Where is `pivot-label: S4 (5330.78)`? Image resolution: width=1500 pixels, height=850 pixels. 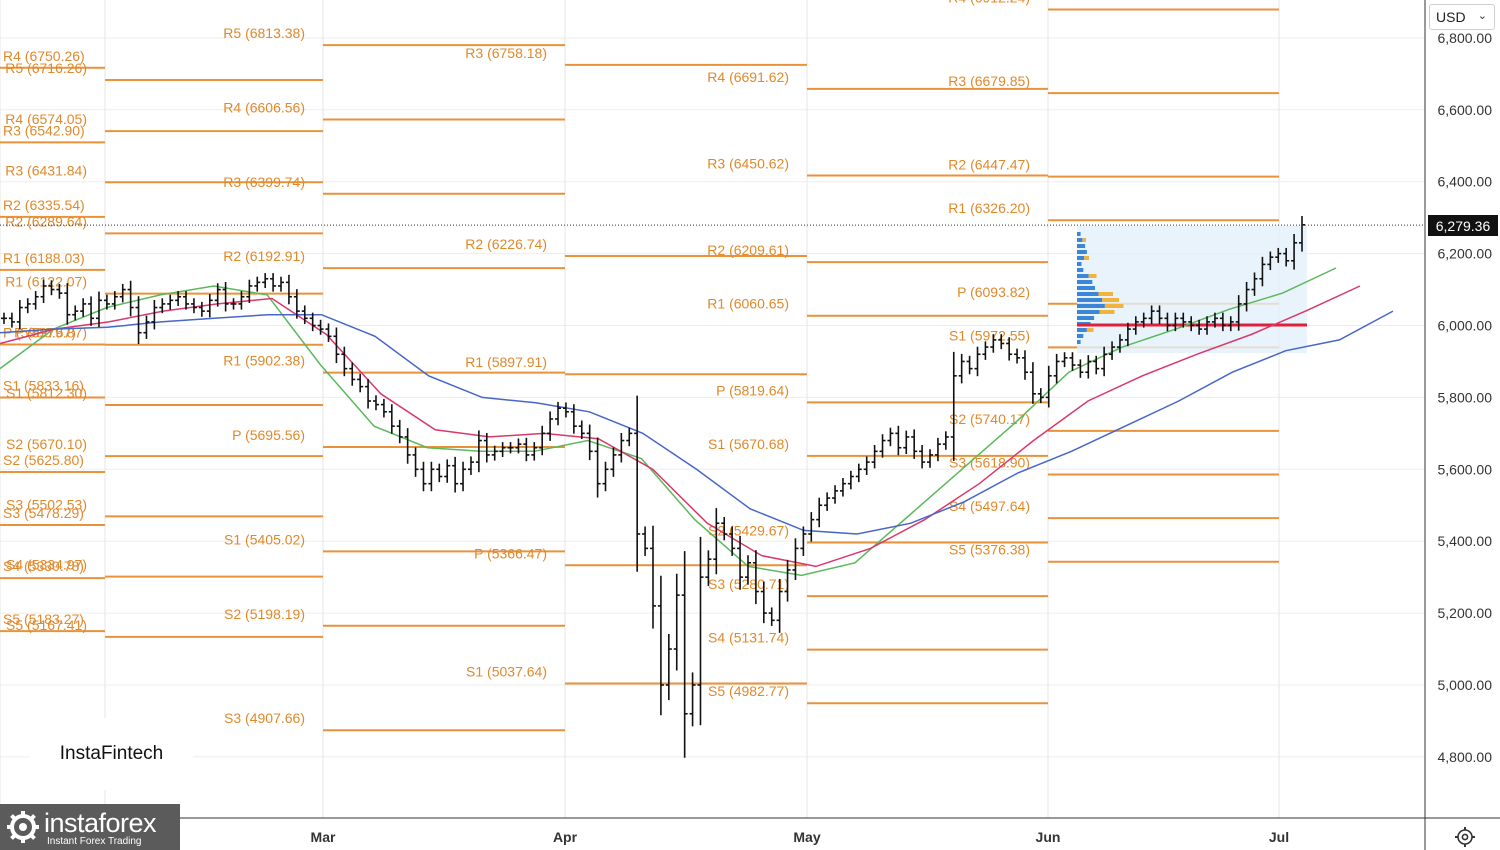
pivot-label: S4 (5330.78) is located at coordinates (43, 566).